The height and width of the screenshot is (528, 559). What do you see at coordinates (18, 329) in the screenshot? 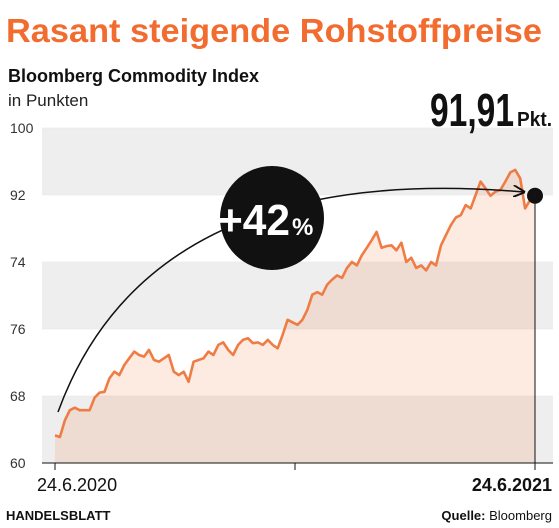
I see `y-tick-label: 76` at bounding box center [18, 329].